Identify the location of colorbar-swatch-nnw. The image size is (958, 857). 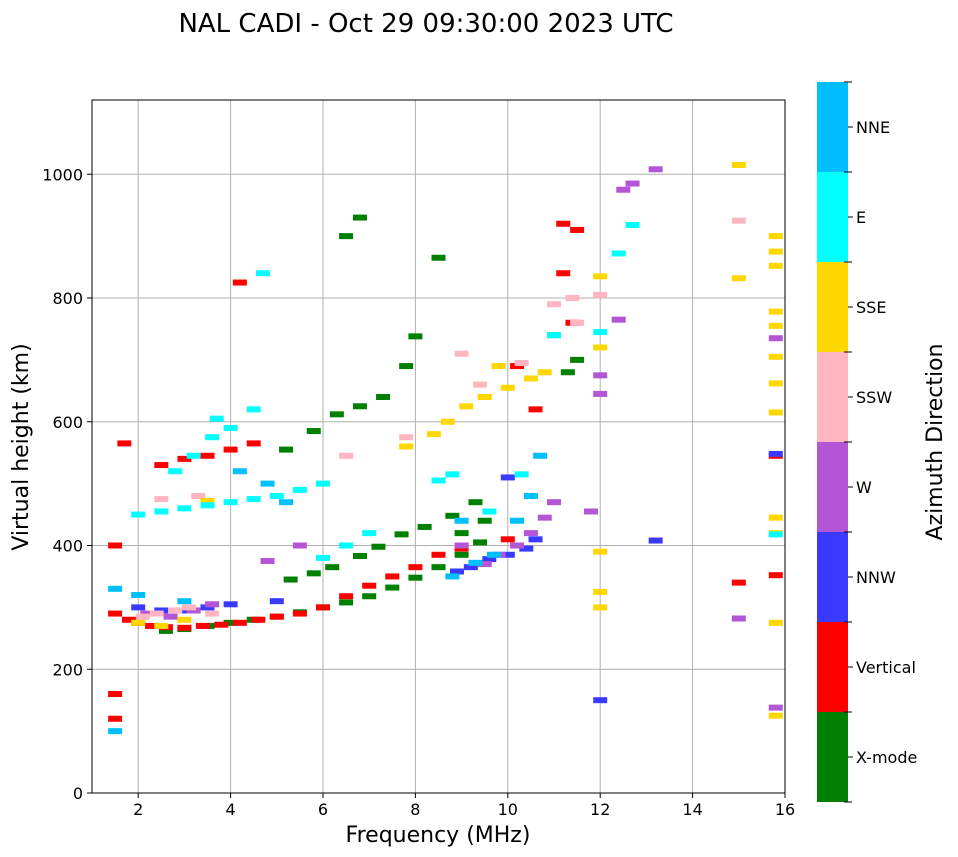
(832, 577).